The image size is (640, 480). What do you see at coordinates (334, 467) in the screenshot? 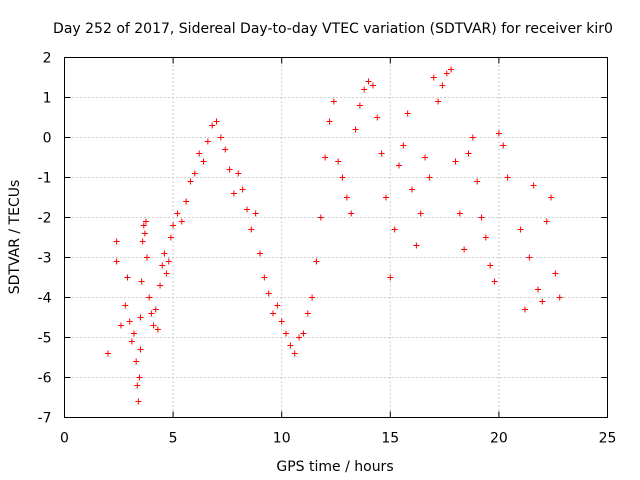
I see `x-axis-label: GPS time / hours` at bounding box center [334, 467].